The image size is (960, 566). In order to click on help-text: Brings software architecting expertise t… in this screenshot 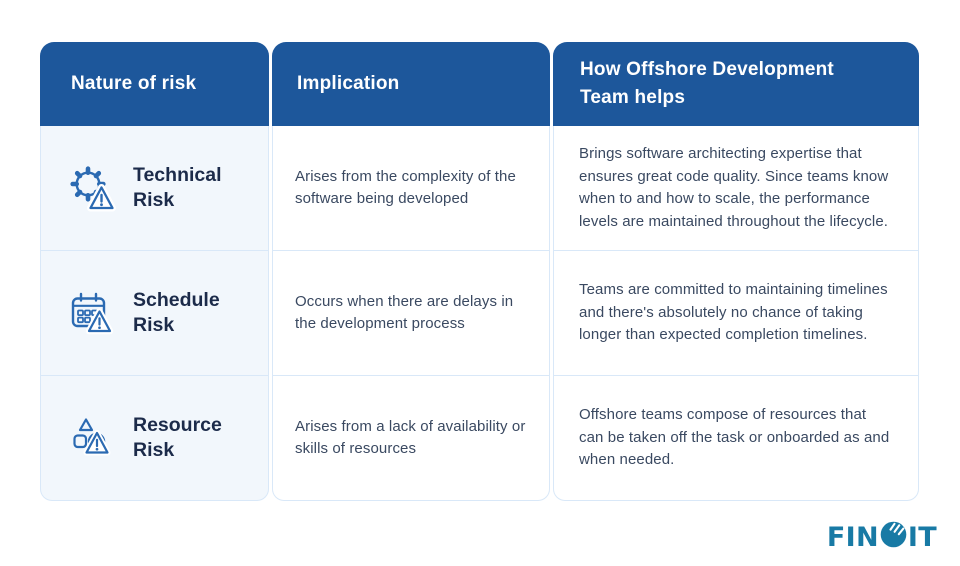, I will do `click(734, 187)`.